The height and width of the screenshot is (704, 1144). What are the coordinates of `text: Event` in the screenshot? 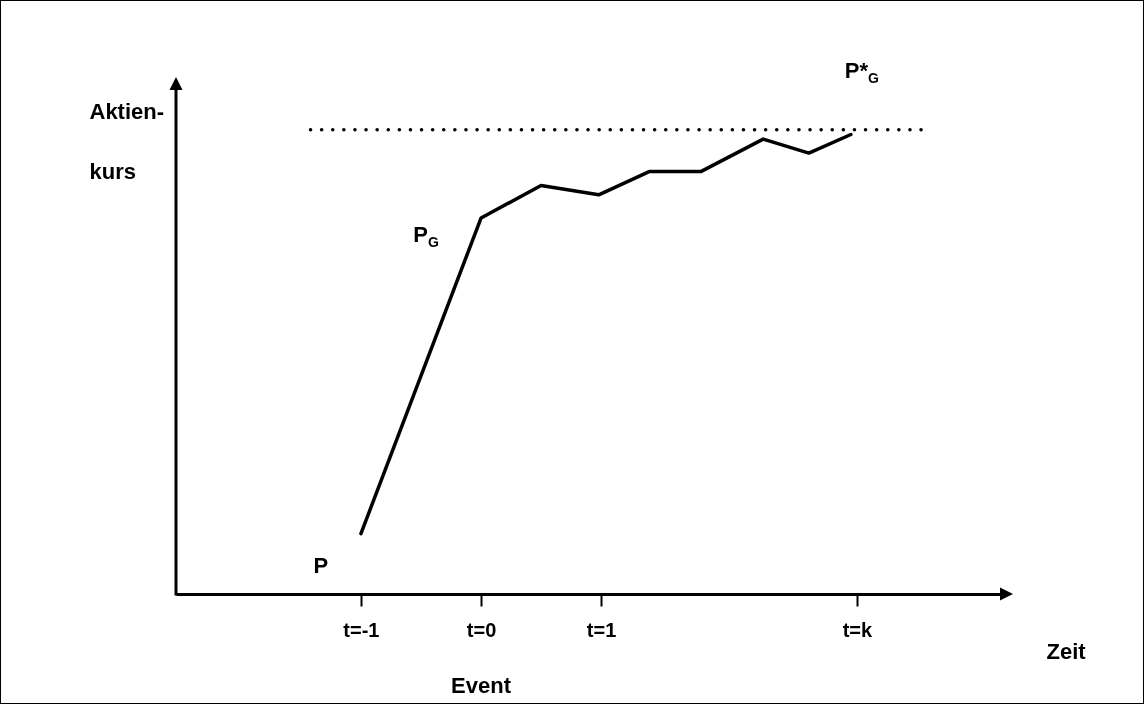 It's located at (481, 685).